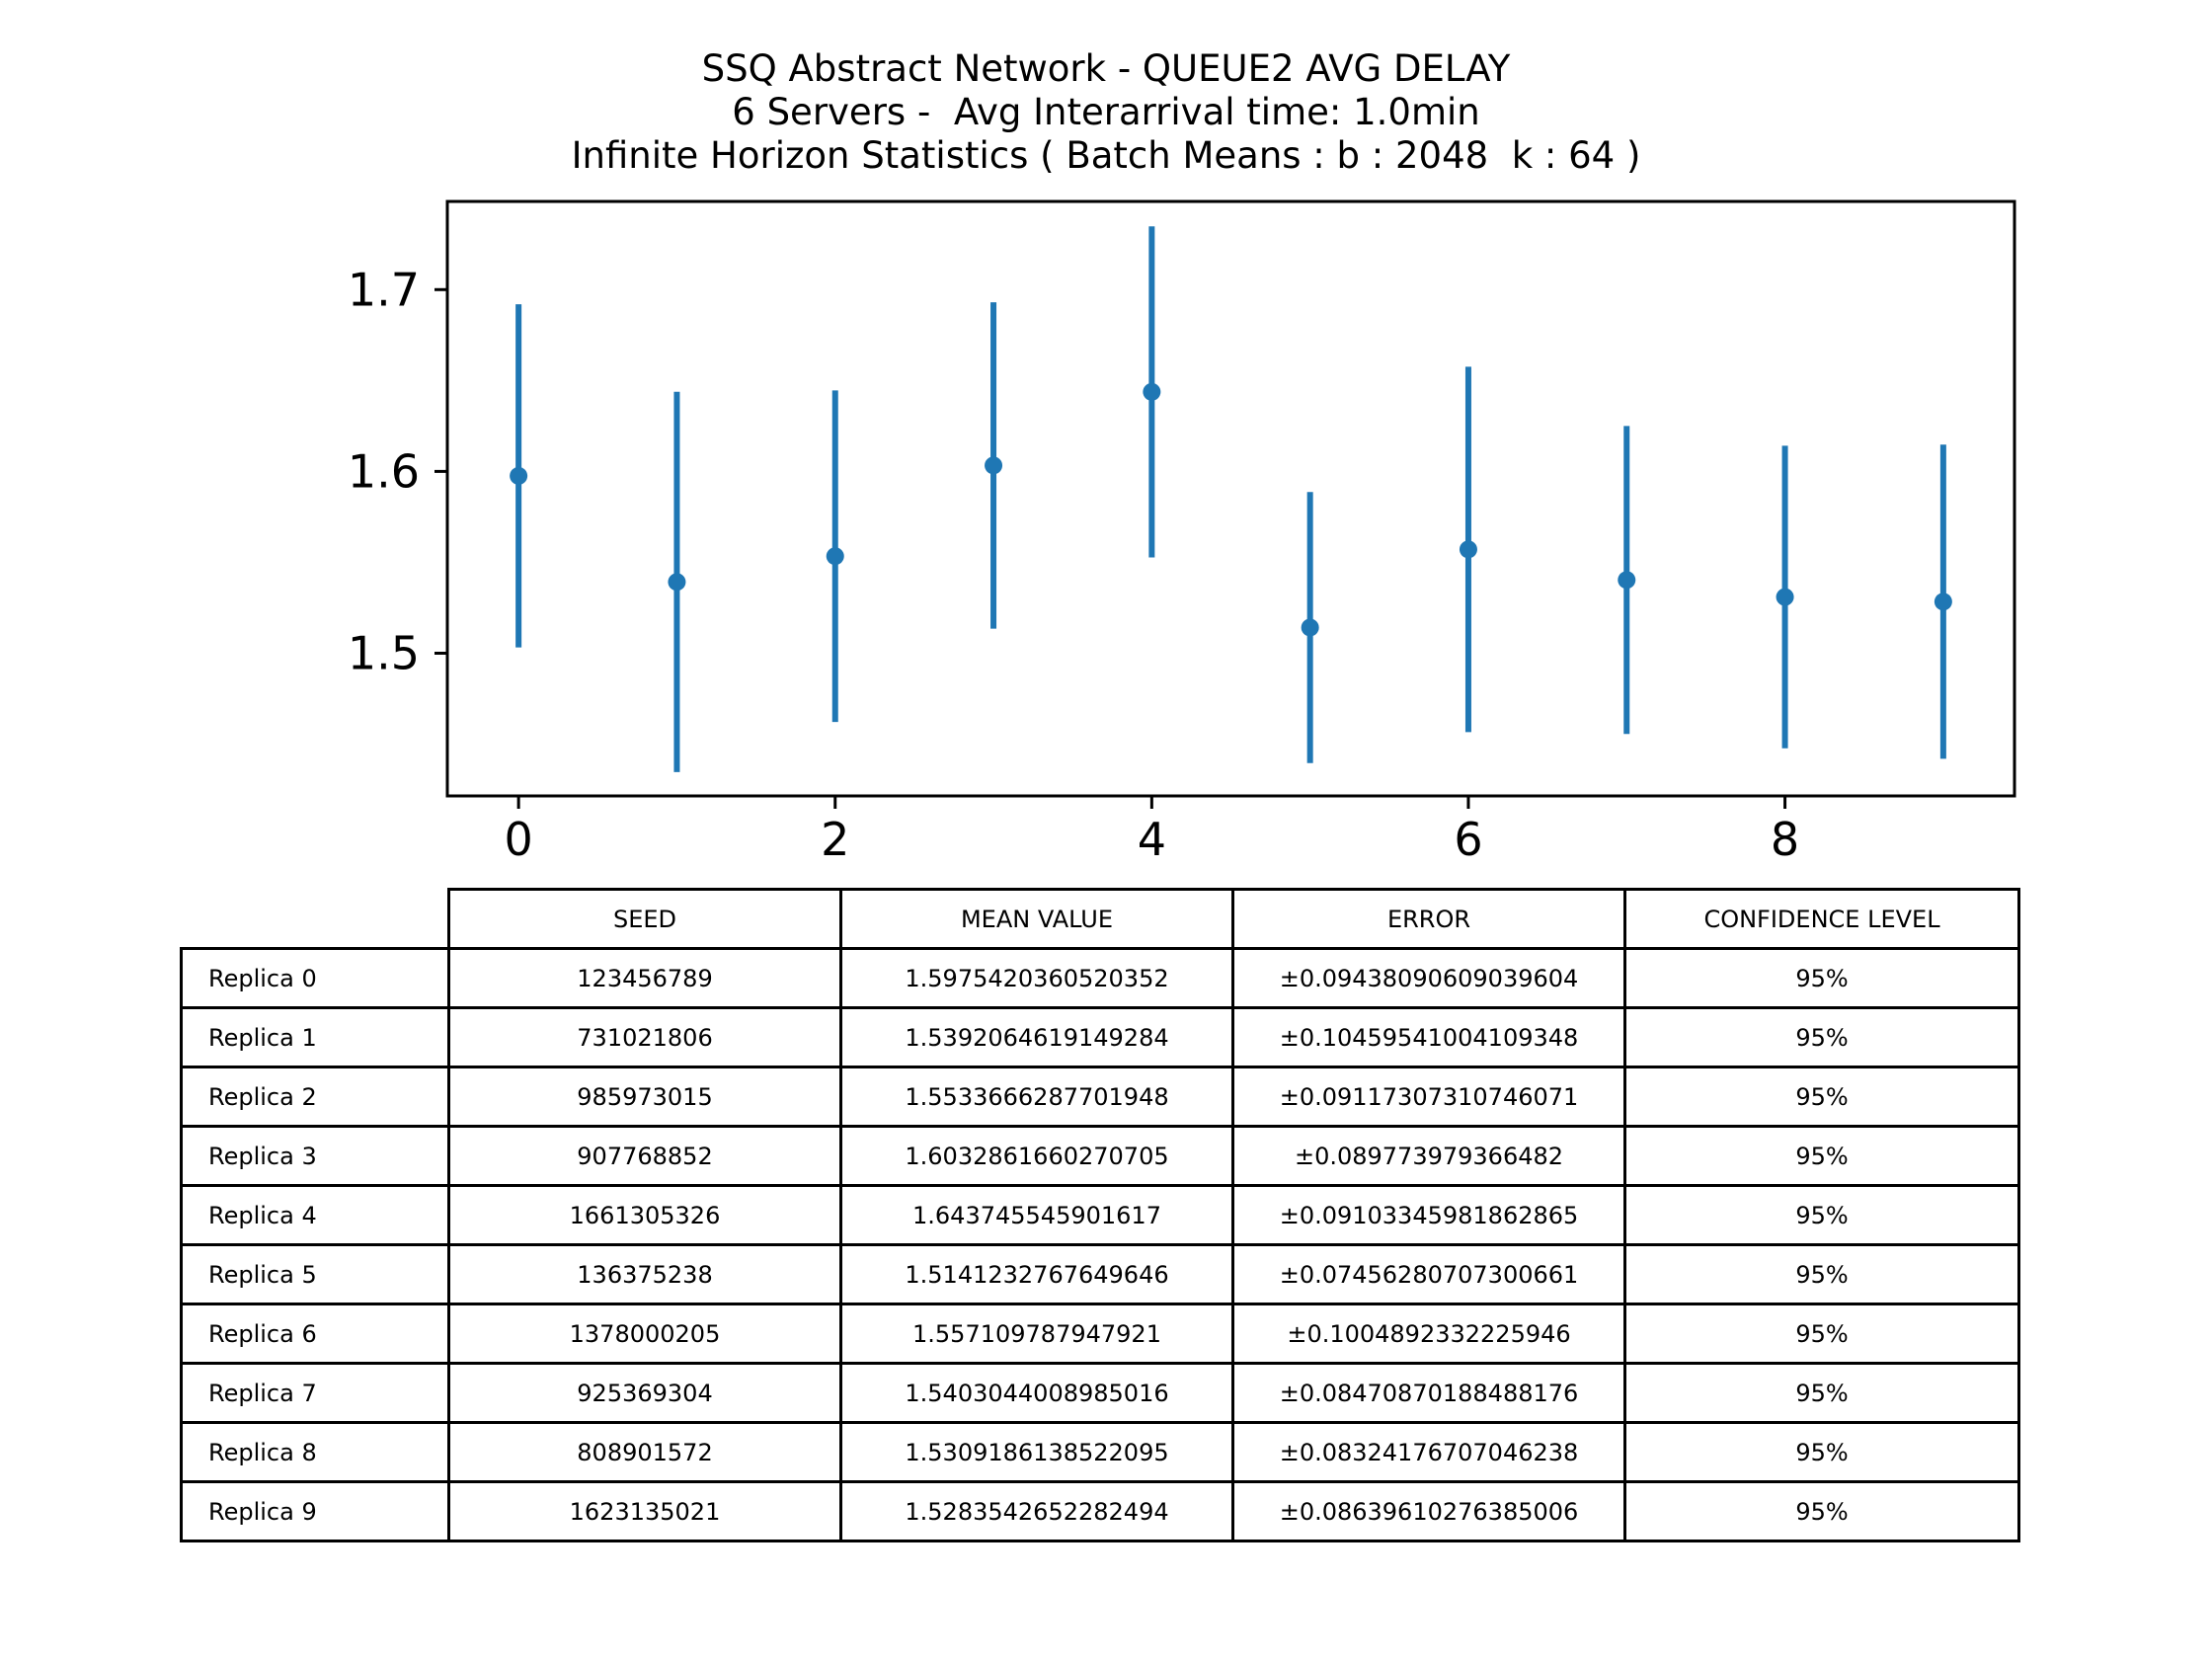 The width and height of the screenshot is (2212, 1659). What do you see at coordinates (315, 1511) in the screenshot?
I see `row-label: Replica 9` at bounding box center [315, 1511].